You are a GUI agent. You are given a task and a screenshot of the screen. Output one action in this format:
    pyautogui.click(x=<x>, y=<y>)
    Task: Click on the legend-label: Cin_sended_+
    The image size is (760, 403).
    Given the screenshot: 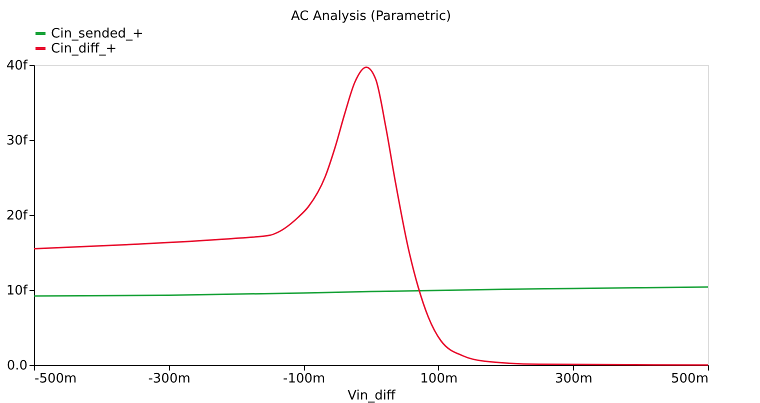 What is the action you would take?
    pyautogui.click(x=97, y=34)
    